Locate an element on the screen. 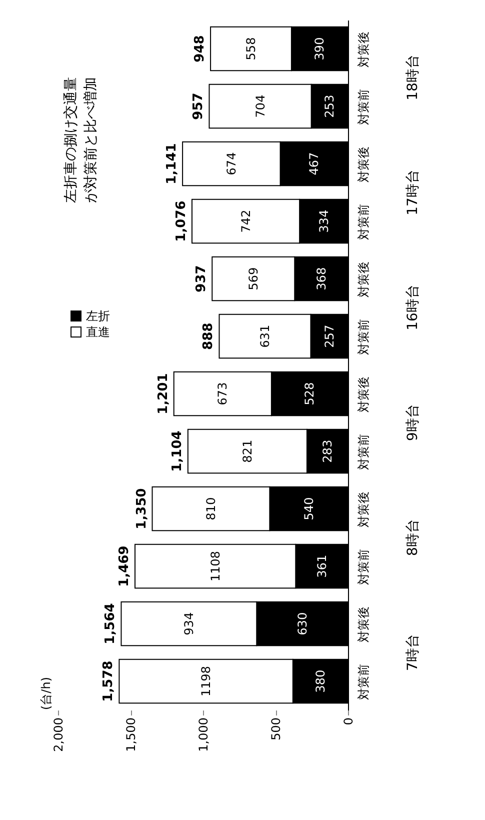 The image size is (485, 820). data-label: 257 is located at coordinates (329, 336).